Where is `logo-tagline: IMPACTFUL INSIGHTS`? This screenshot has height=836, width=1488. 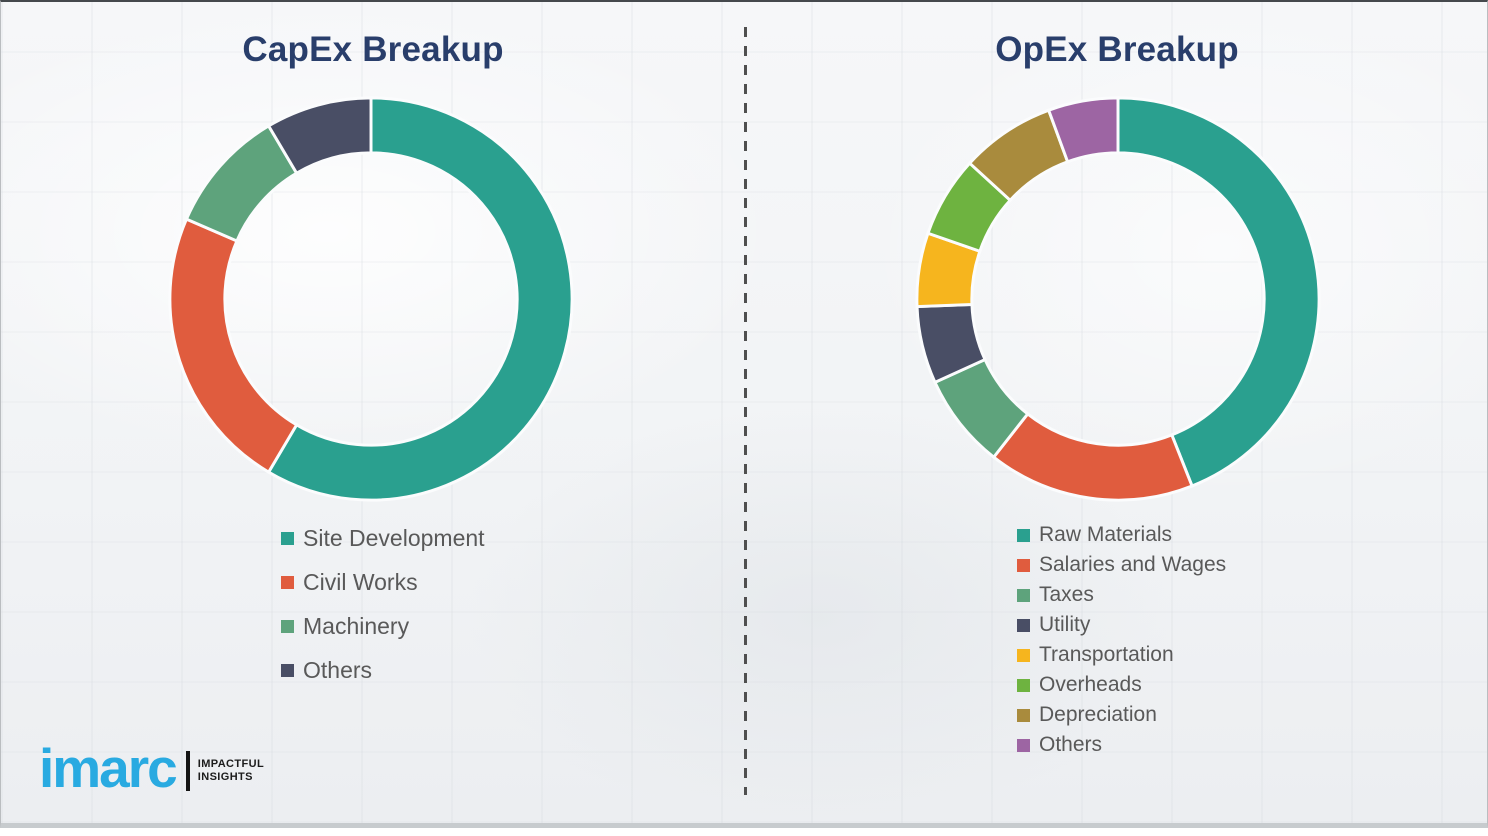
logo-tagline: IMPACTFUL INSIGHTS is located at coordinates (231, 771).